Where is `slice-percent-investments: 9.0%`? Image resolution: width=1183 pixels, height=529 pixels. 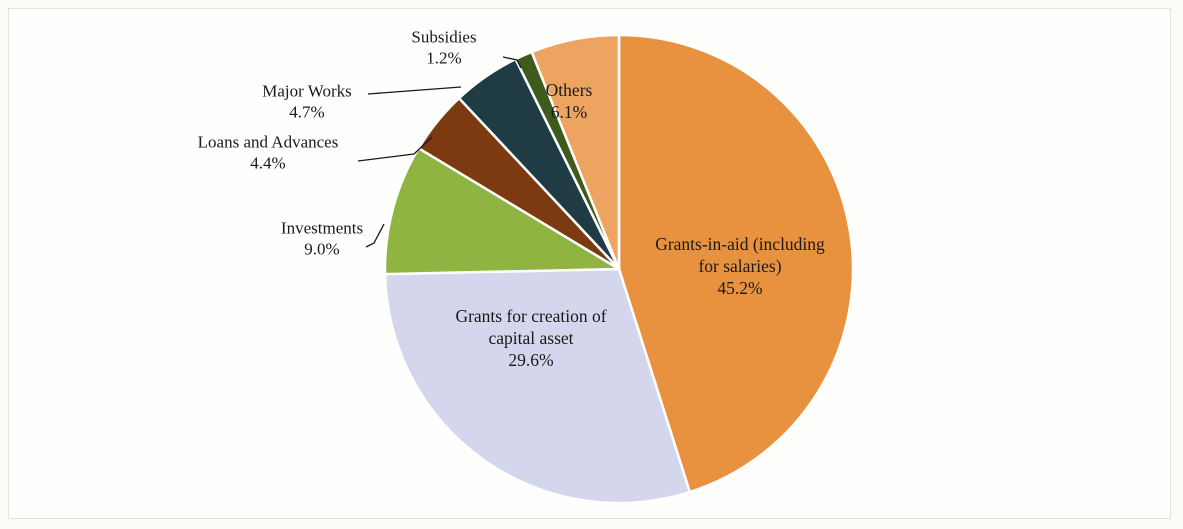
slice-percent-investments: 9.0% is located at coordinates (321, 248).